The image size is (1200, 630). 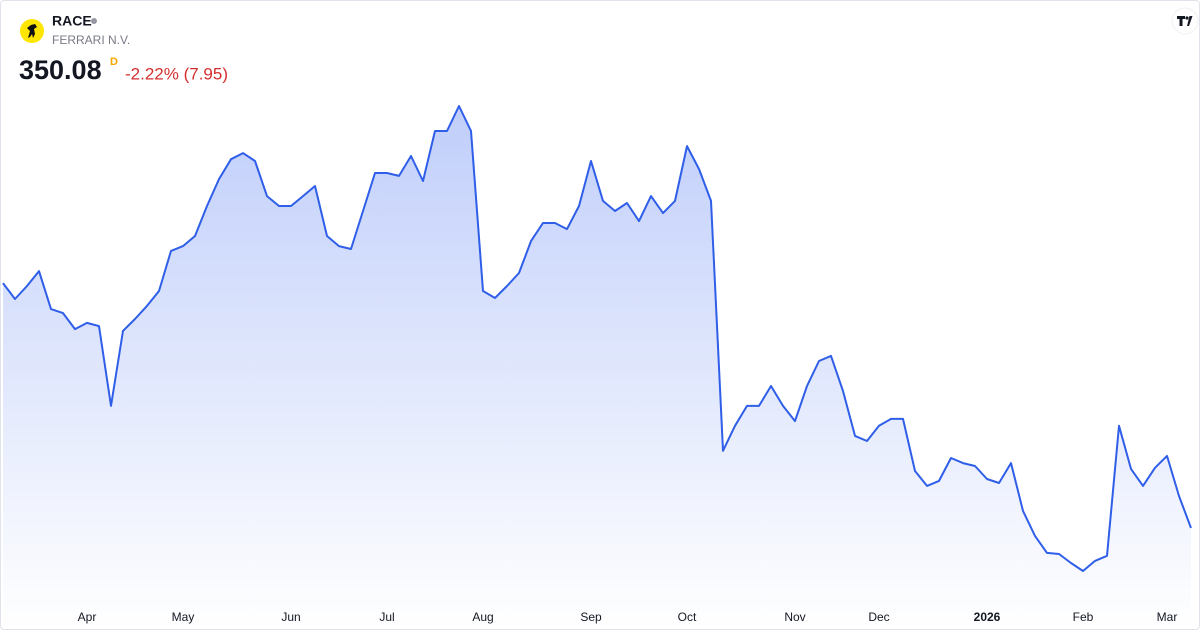 I want to click on x-tick-label: Dec, so click(x=878, y=617).